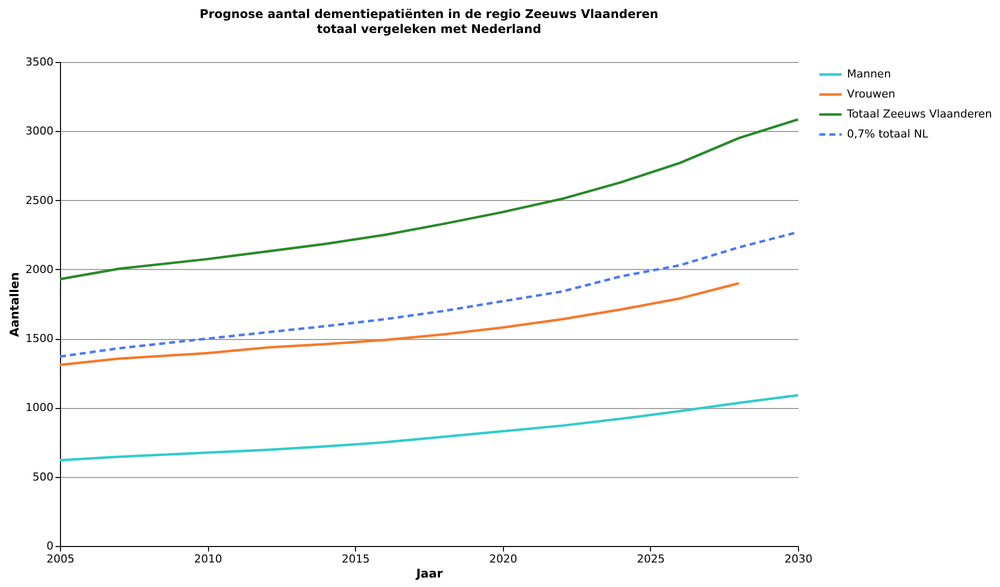 The height and width of the screenshot is (587, 1000). I want to click on x-tick-label: 2005, so click(60, 559).